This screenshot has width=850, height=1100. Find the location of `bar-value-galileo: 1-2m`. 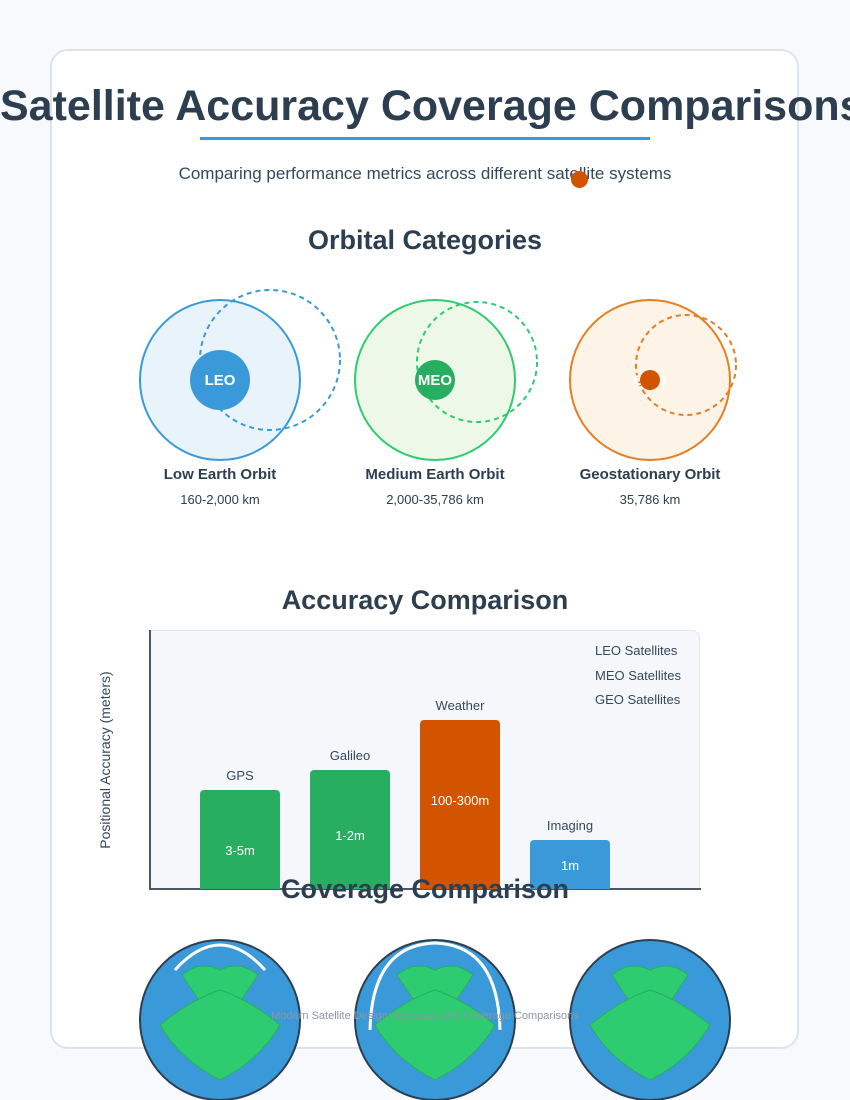

bar-value-galileo: 1-2m is located at coordinates (350, 835).